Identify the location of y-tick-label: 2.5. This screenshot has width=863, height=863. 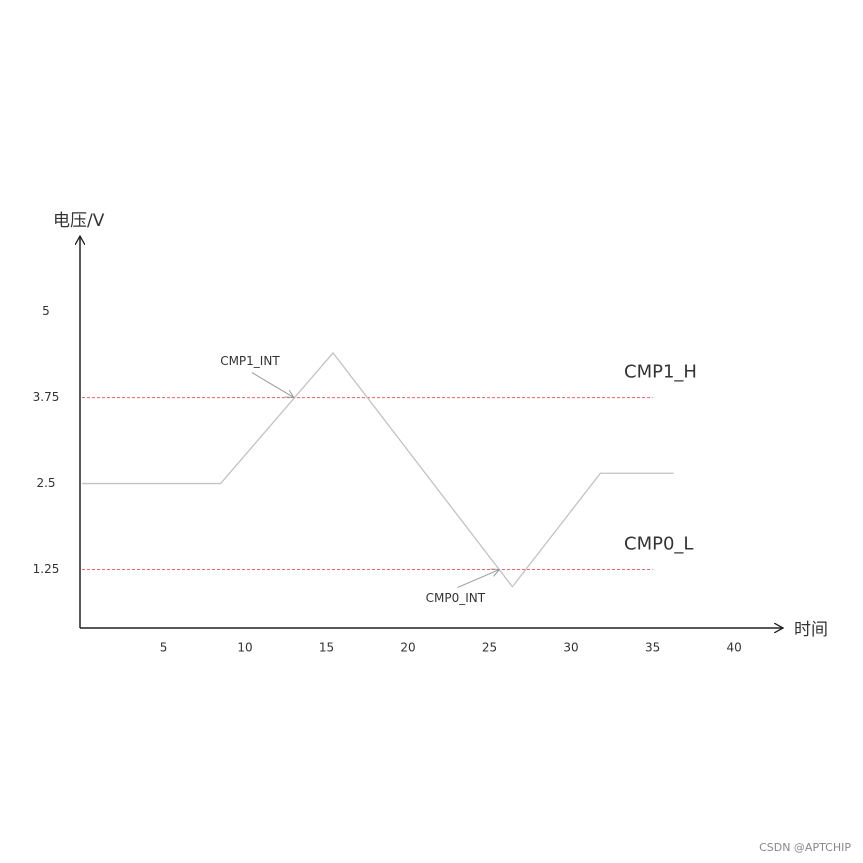
(45, 483).